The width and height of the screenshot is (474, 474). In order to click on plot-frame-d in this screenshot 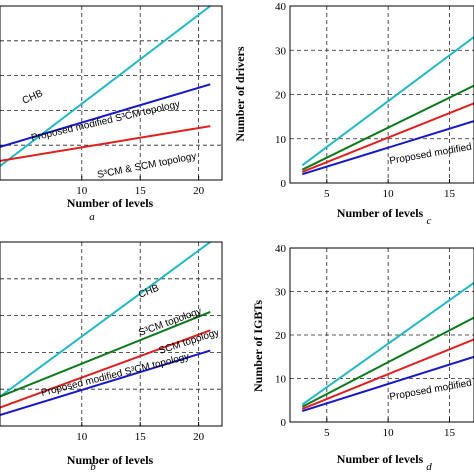, I will do `click(381, 335)`.